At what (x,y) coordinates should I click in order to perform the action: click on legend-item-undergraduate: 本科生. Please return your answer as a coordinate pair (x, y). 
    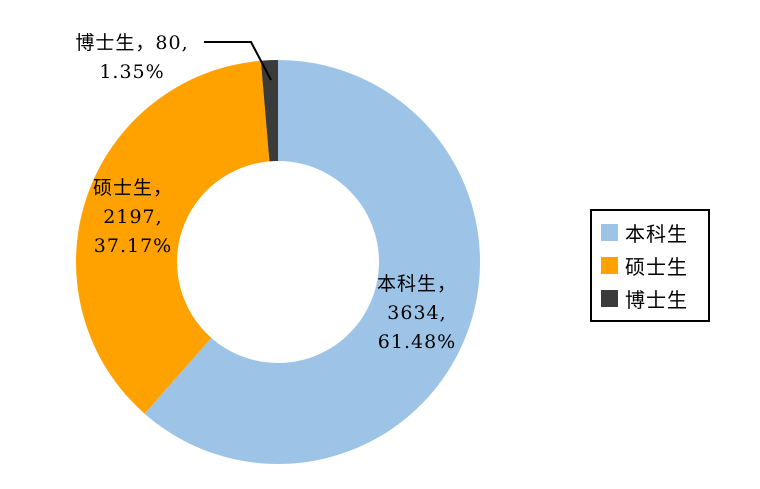
    Looking at the image, I should click on (650, 232).